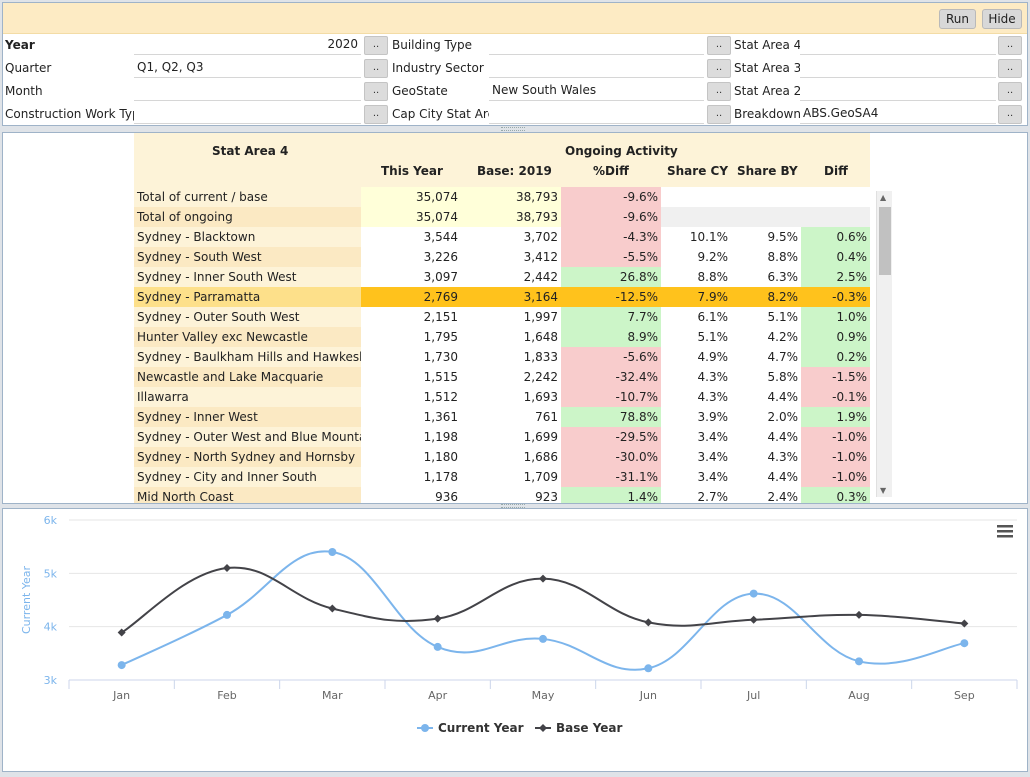  Describe the element at coordinates (611, 171) in the screenshot. I see `column-header-pct-diff: %Diff` at that location.